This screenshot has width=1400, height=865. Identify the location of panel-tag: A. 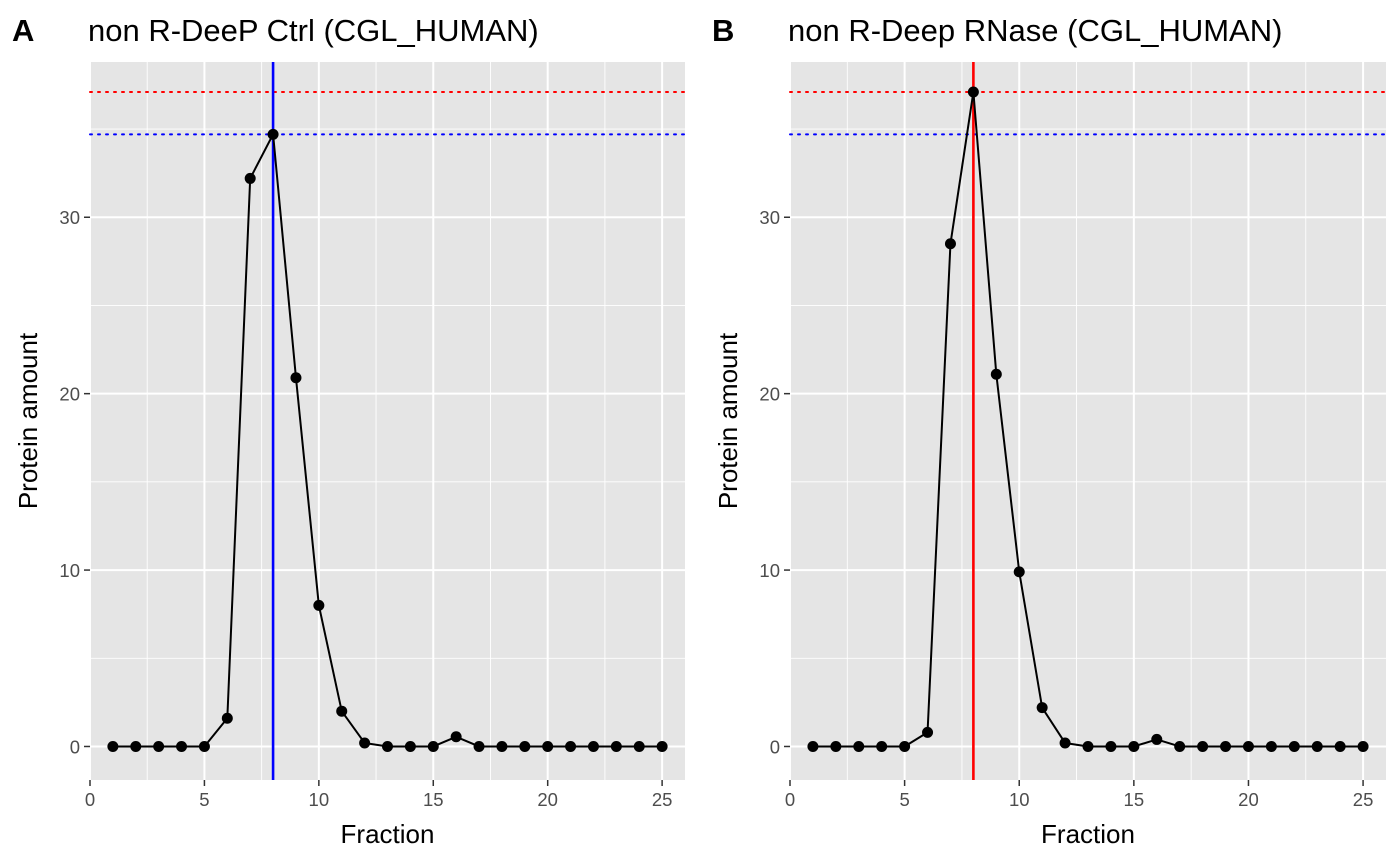
(23, 30).